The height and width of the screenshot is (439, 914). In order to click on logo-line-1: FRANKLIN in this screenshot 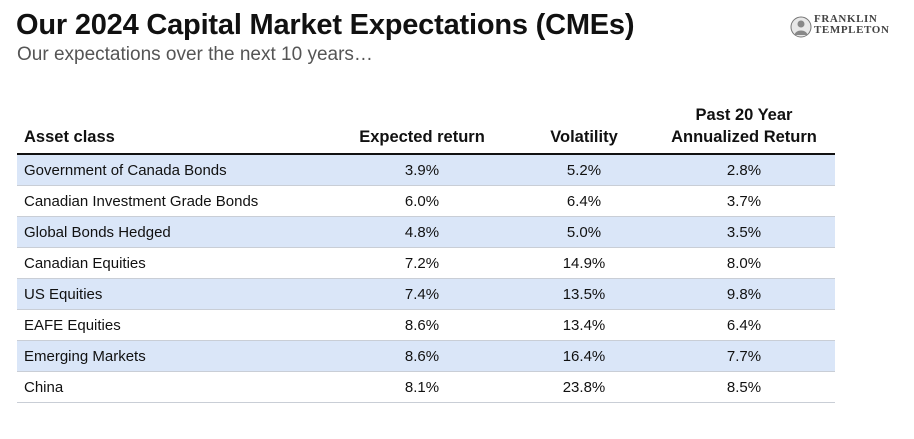, I will do `click(846, 19)`.